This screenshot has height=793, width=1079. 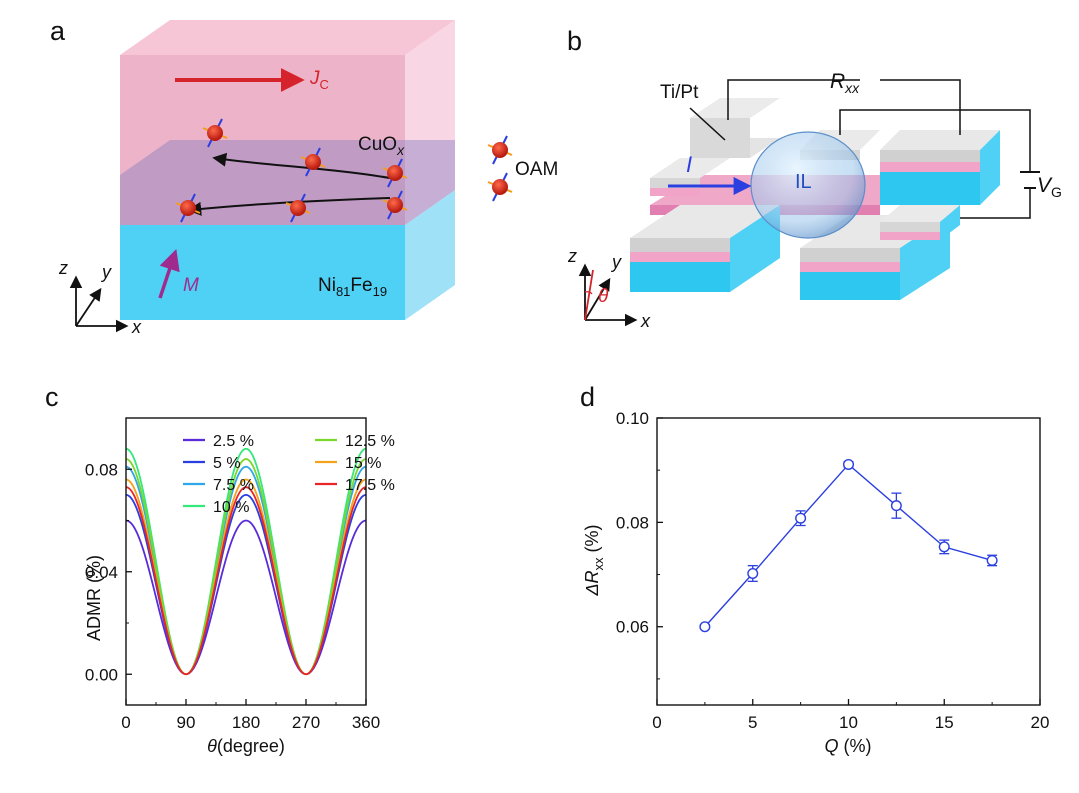 I want to click on blue-side-face, so click(x=430, y=255).